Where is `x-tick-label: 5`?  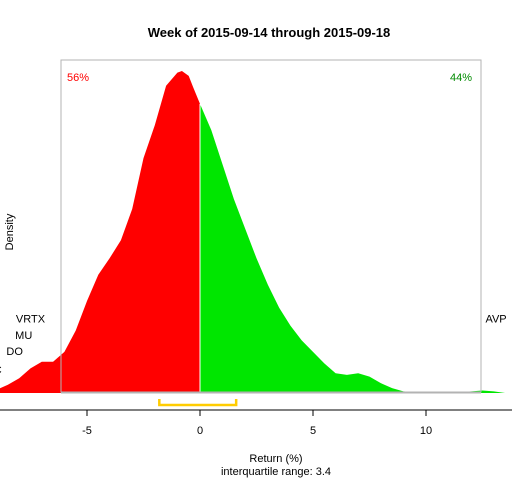 x-tick-label: 5 is located at coordinates (313, 431).